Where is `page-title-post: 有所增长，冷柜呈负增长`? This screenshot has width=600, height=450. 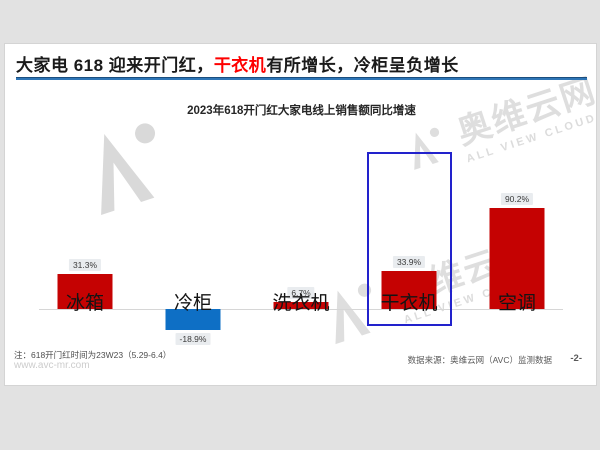 page-title-post: 有所增长，冷柜呈负增长 is located at coordinates (362, 65).